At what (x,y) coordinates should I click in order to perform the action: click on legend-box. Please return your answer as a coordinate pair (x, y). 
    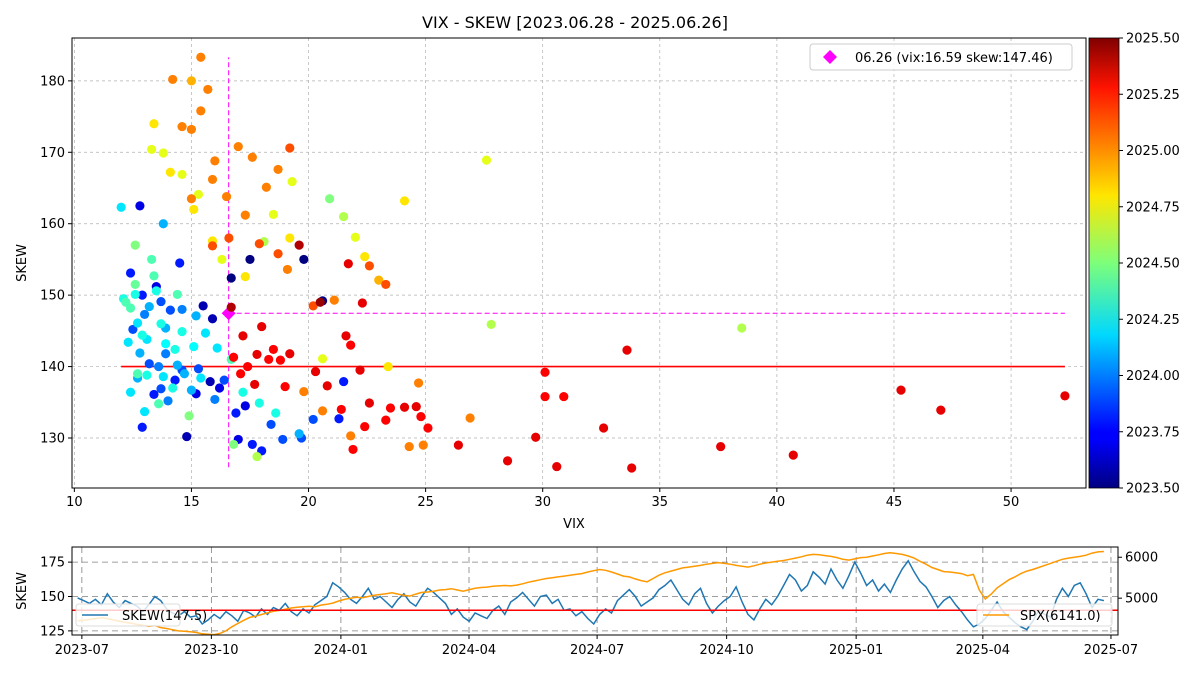
    Looking at the image, I should click on (941, 57).